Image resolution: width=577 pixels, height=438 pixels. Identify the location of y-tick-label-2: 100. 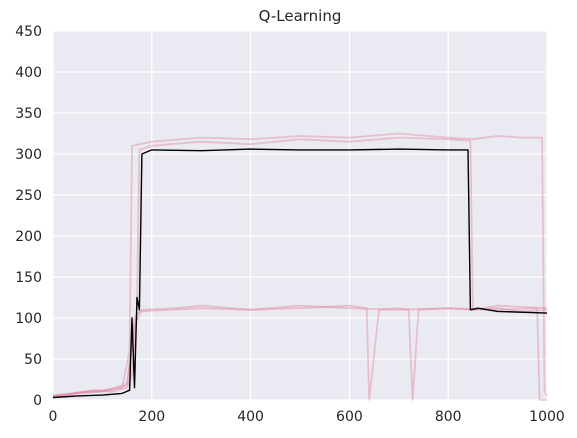
(28, 319).